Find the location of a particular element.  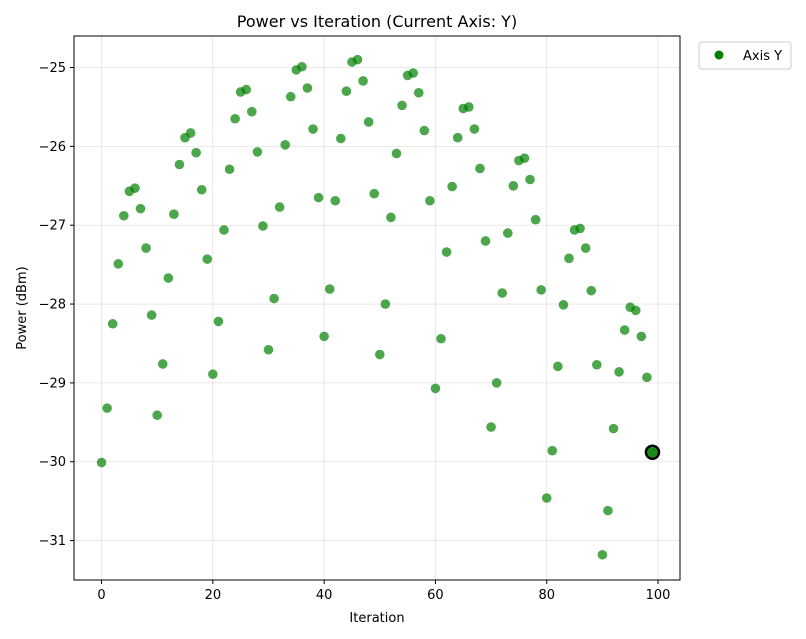

y-tick-label: −31 is located at coordinates (52, 541).